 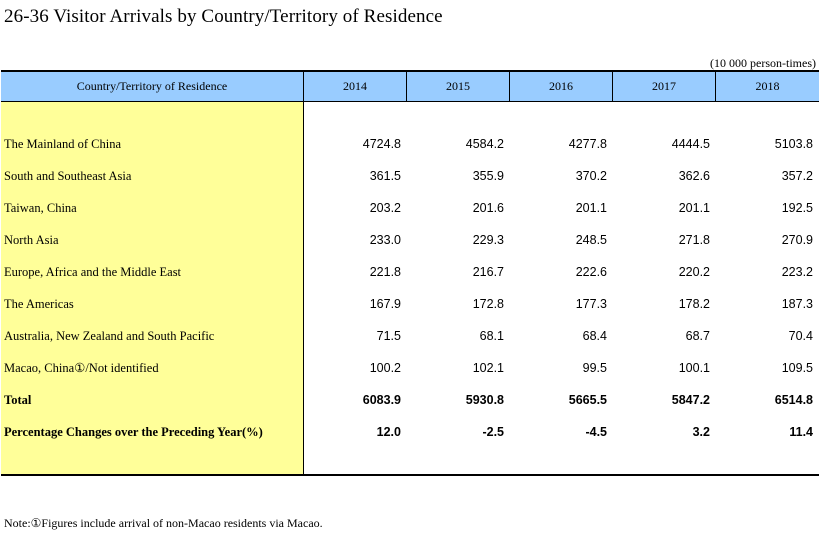 I want to click on cell-value: 271.8, so click(x=694, y=240).